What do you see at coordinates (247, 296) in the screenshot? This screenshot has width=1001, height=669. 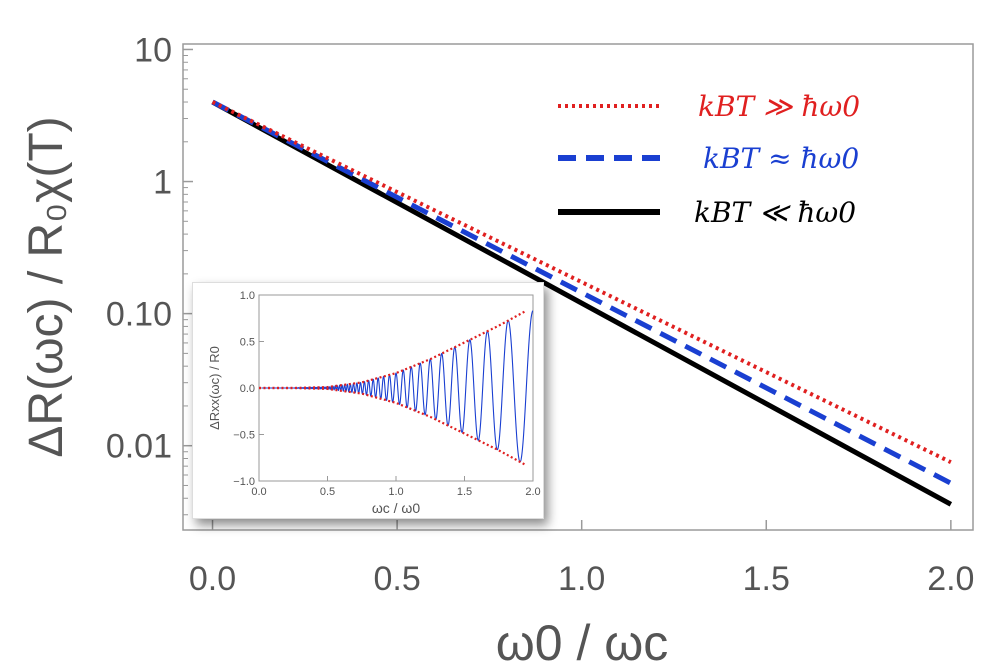 I see `inset-y-tick-label: 1.0` at bounding box center [247, 296].